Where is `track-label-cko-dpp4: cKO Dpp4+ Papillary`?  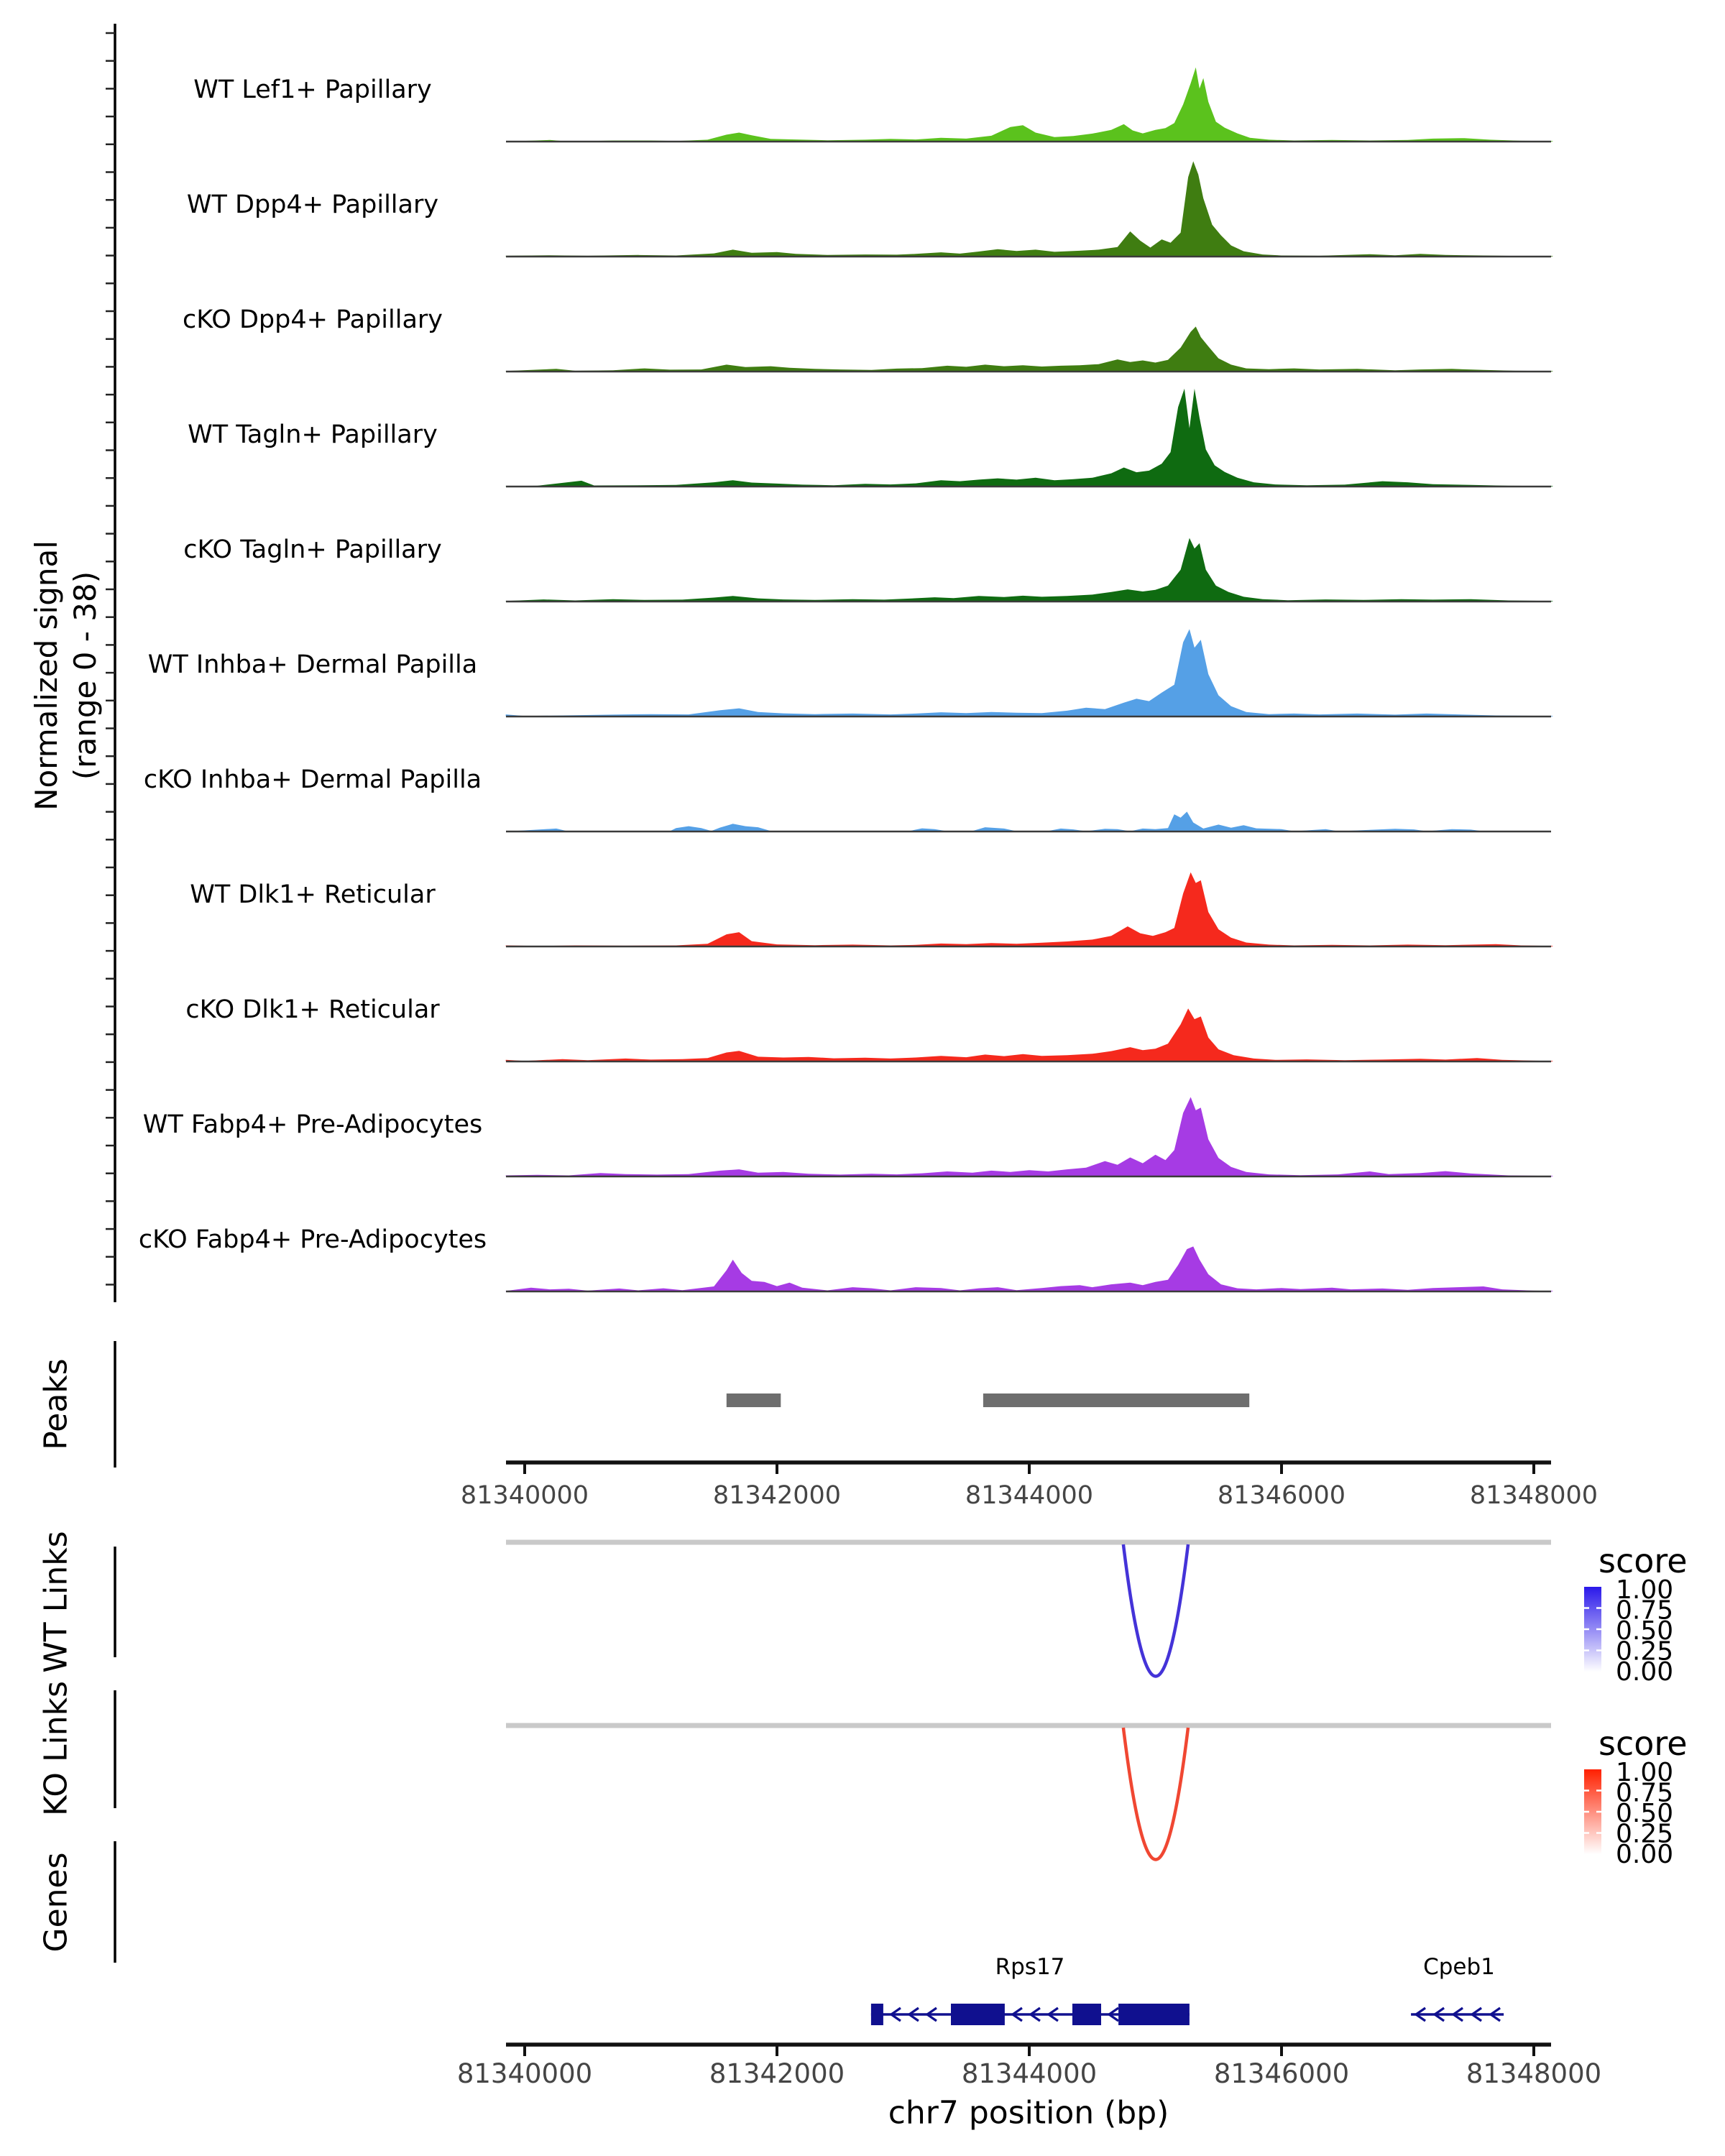 track-label-cko-dpp4: cKO Dpp4+ Papillary is located at coordinates (313, 319).